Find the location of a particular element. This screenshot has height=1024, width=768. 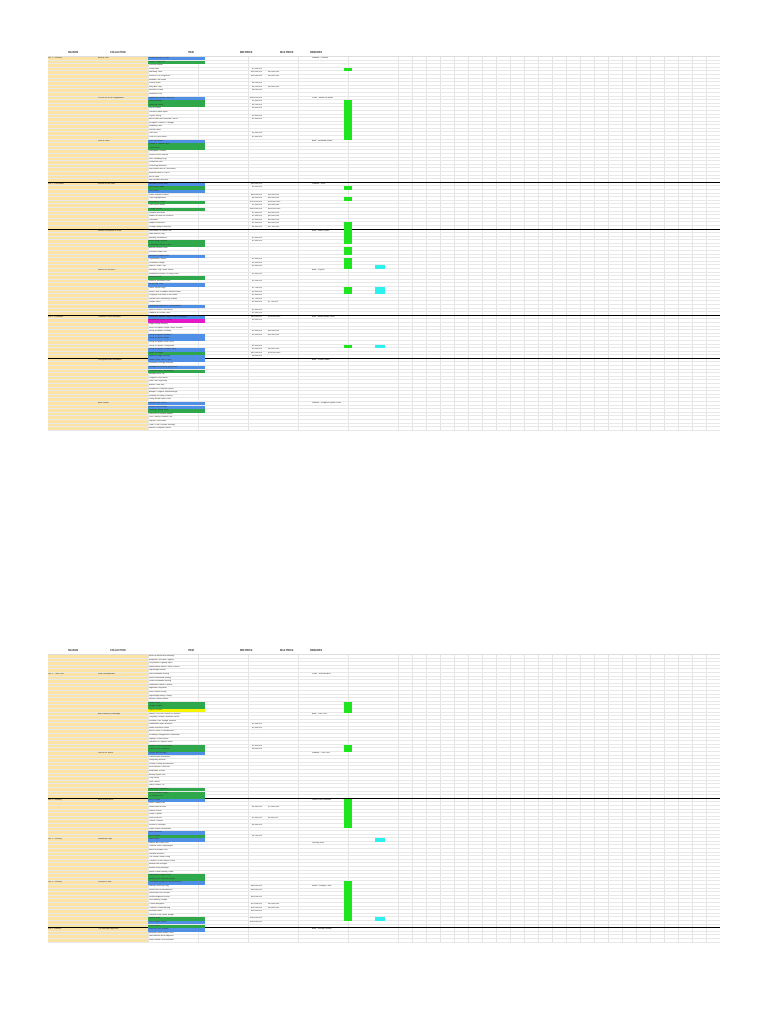

table-row: Royally Craved Ruins is located at coordinates (384, 740).